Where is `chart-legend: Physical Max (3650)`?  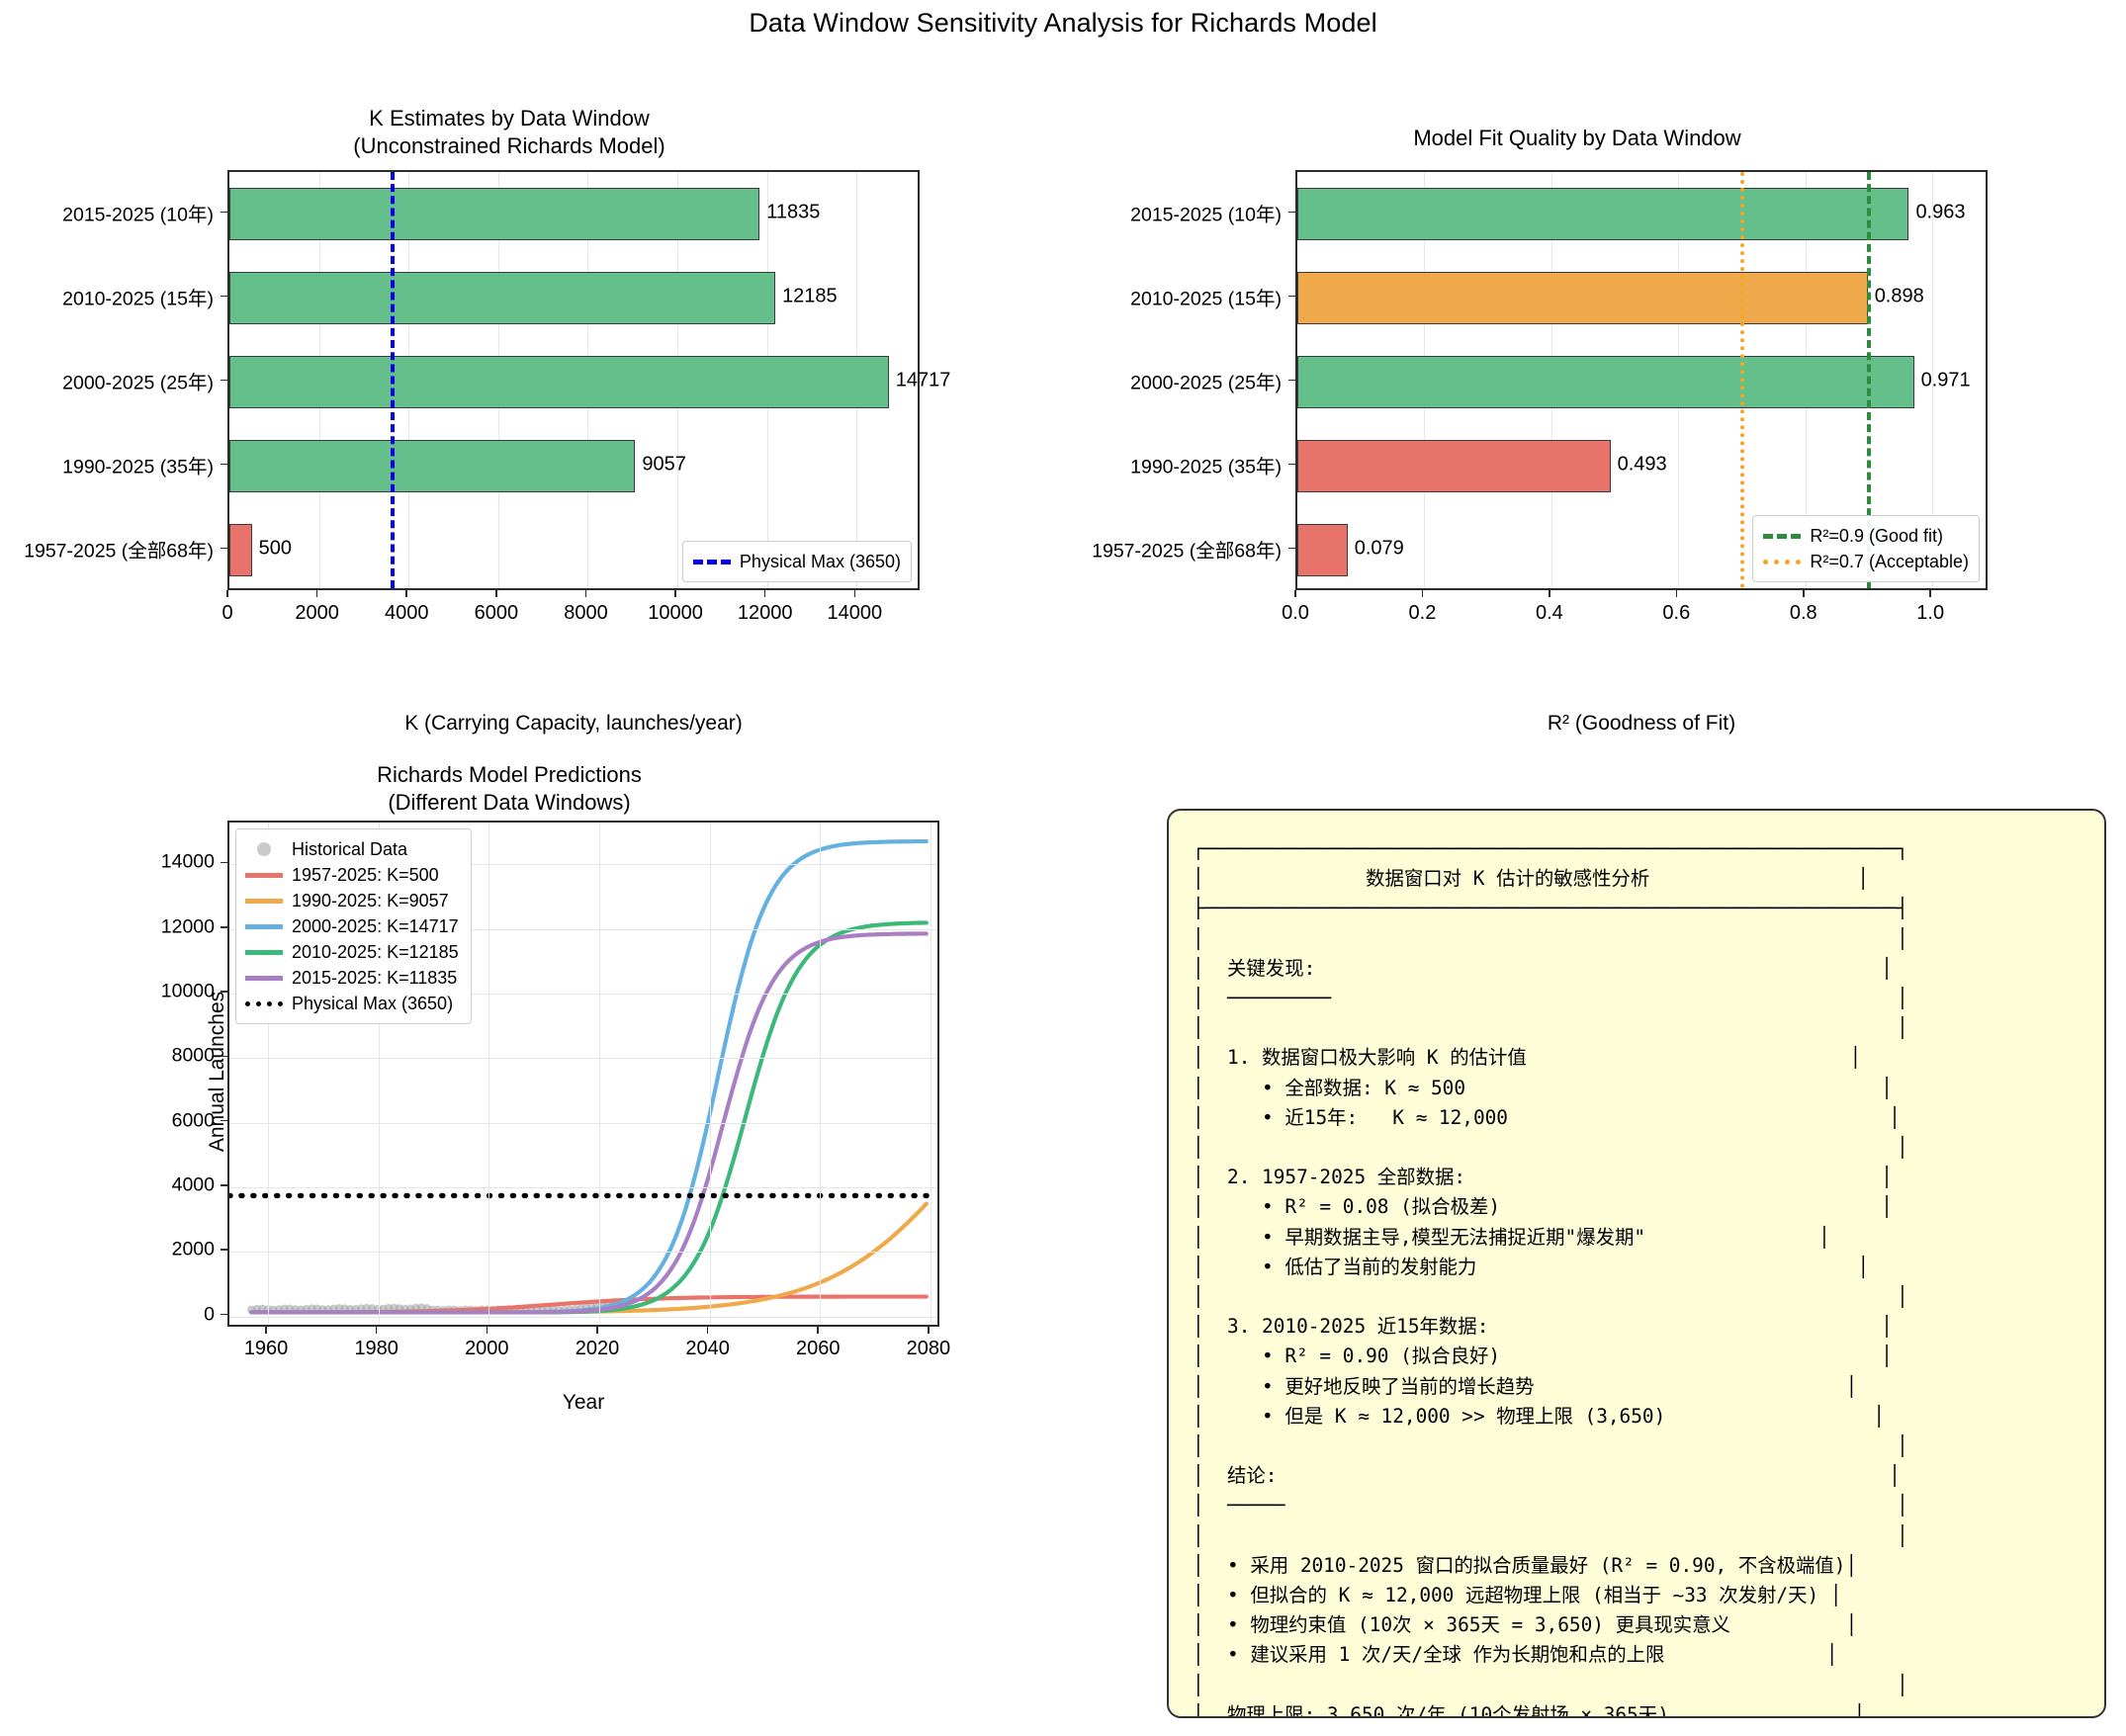 chart-legend: Physical Max (3650) is located at coordinates (796, 561).